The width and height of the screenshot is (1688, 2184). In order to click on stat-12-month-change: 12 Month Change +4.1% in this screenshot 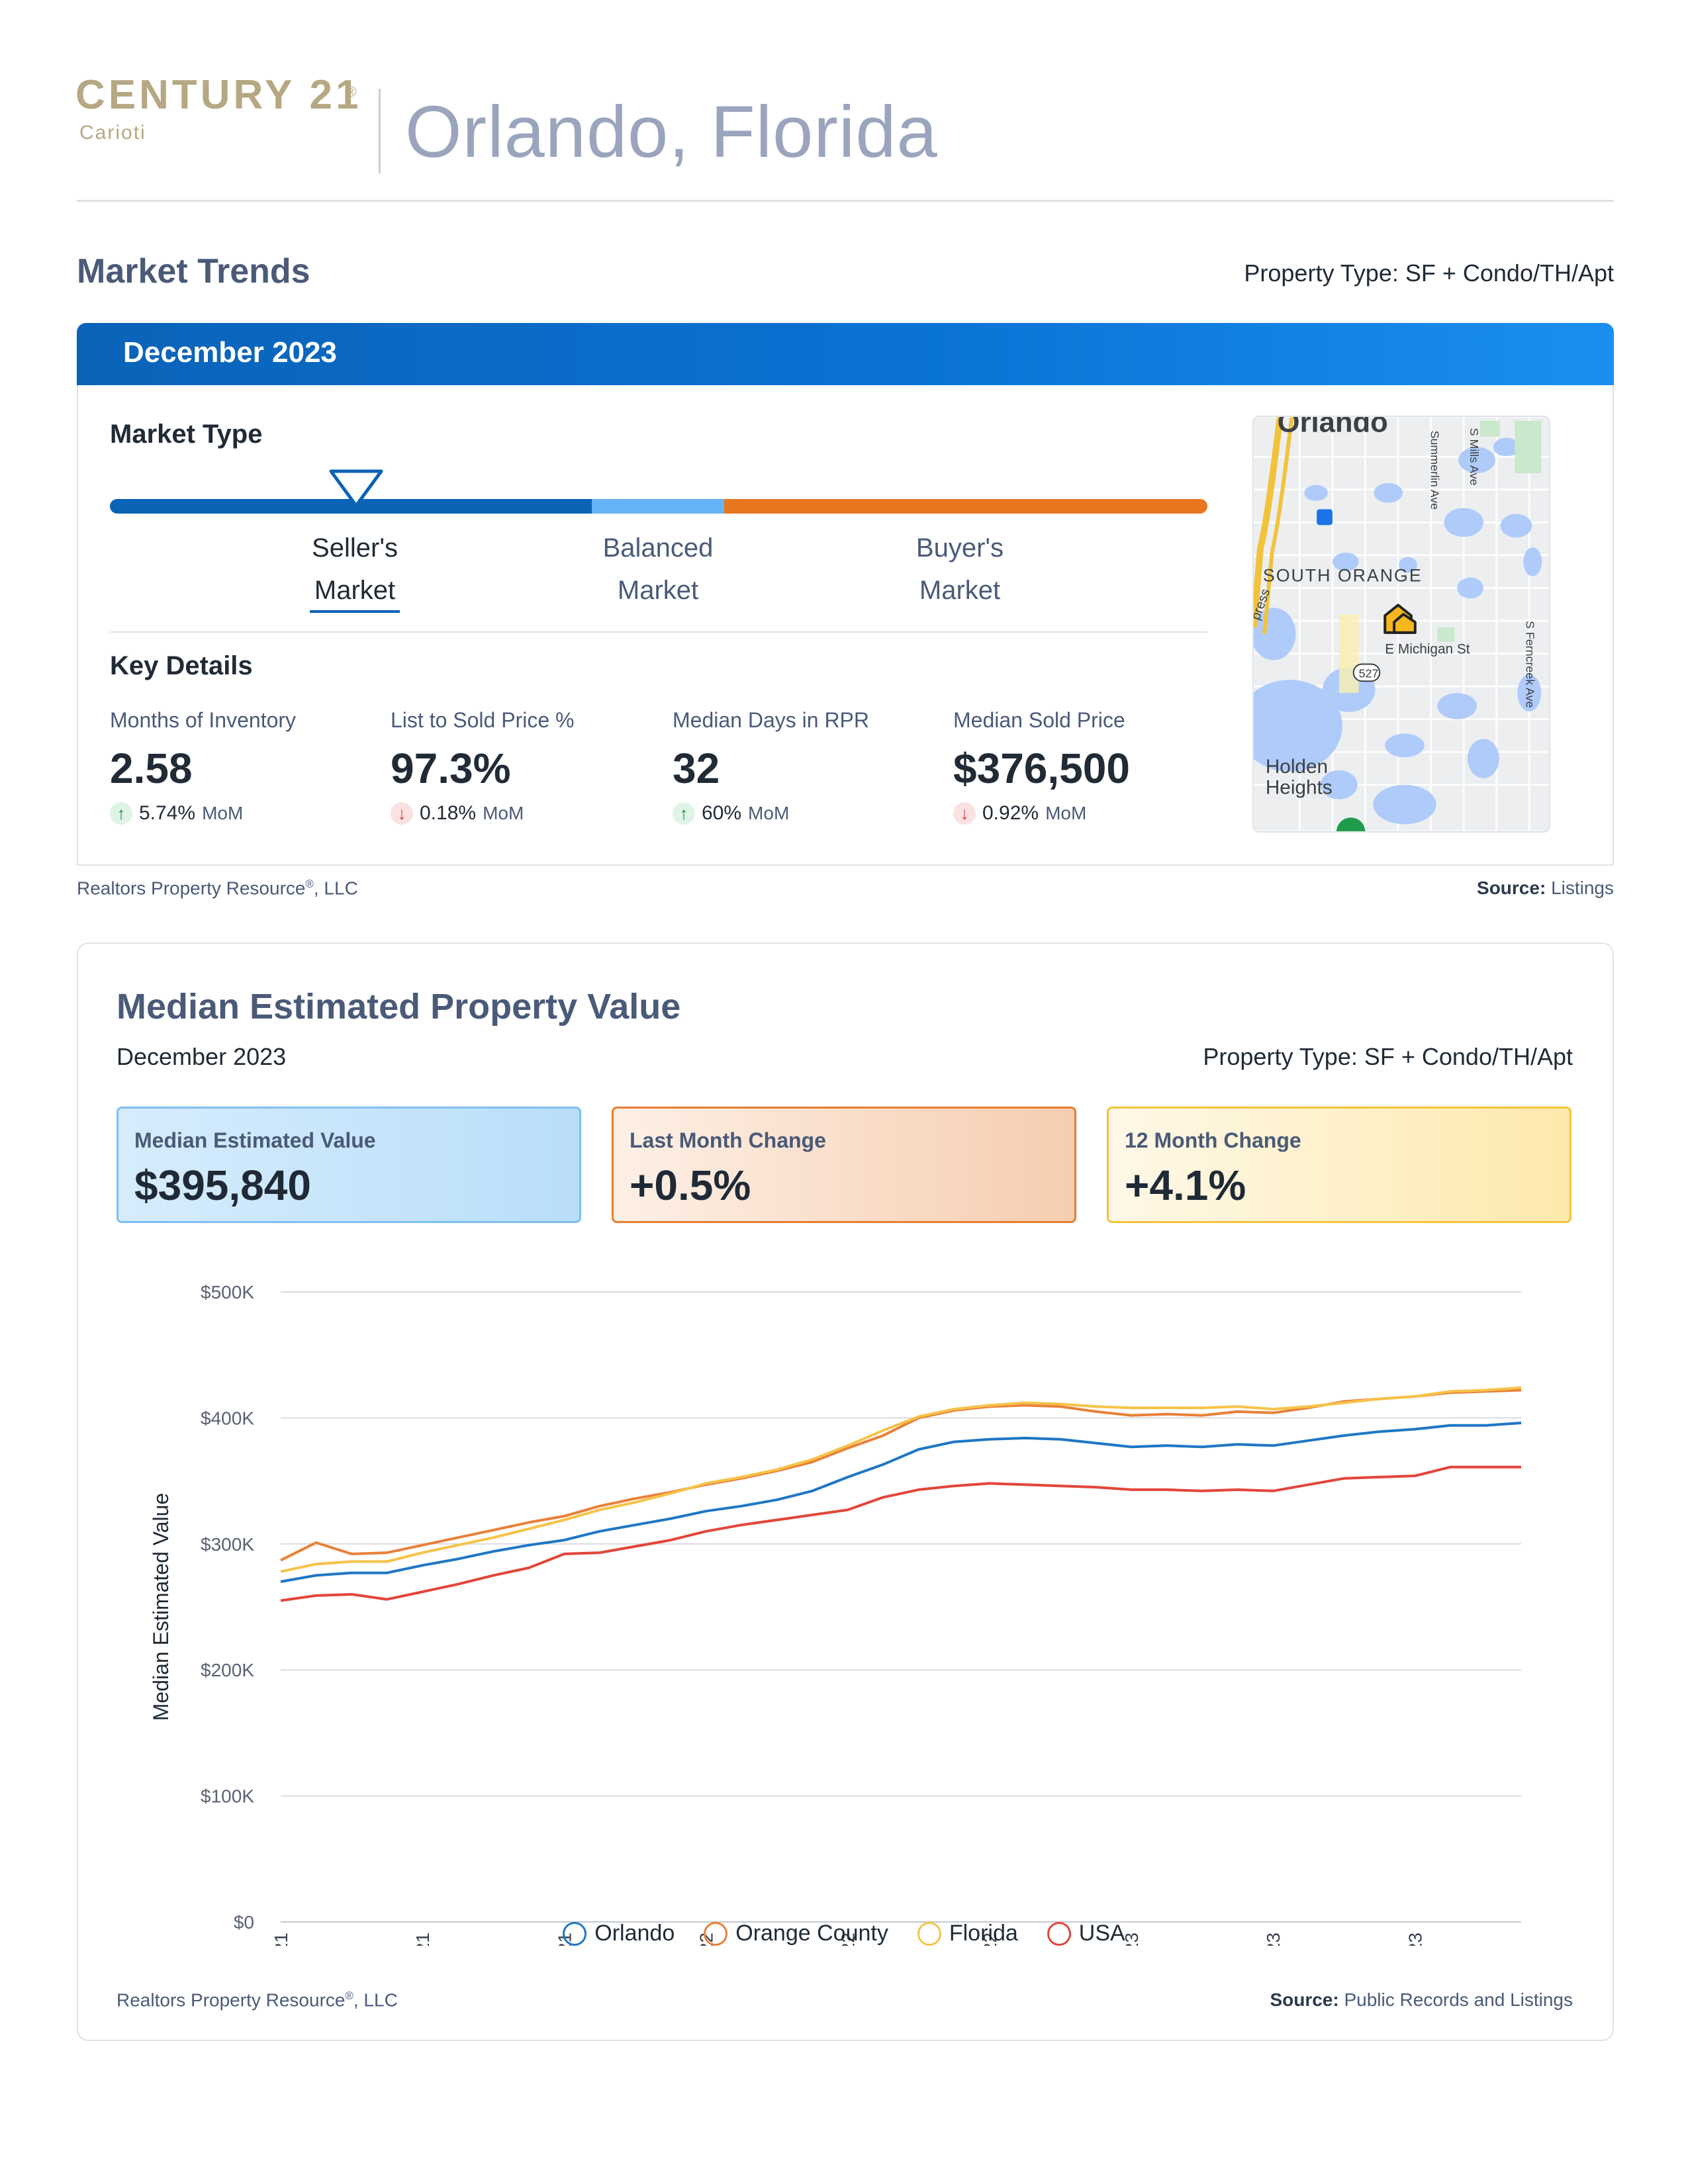, I will do `click(1339, 1165)`.